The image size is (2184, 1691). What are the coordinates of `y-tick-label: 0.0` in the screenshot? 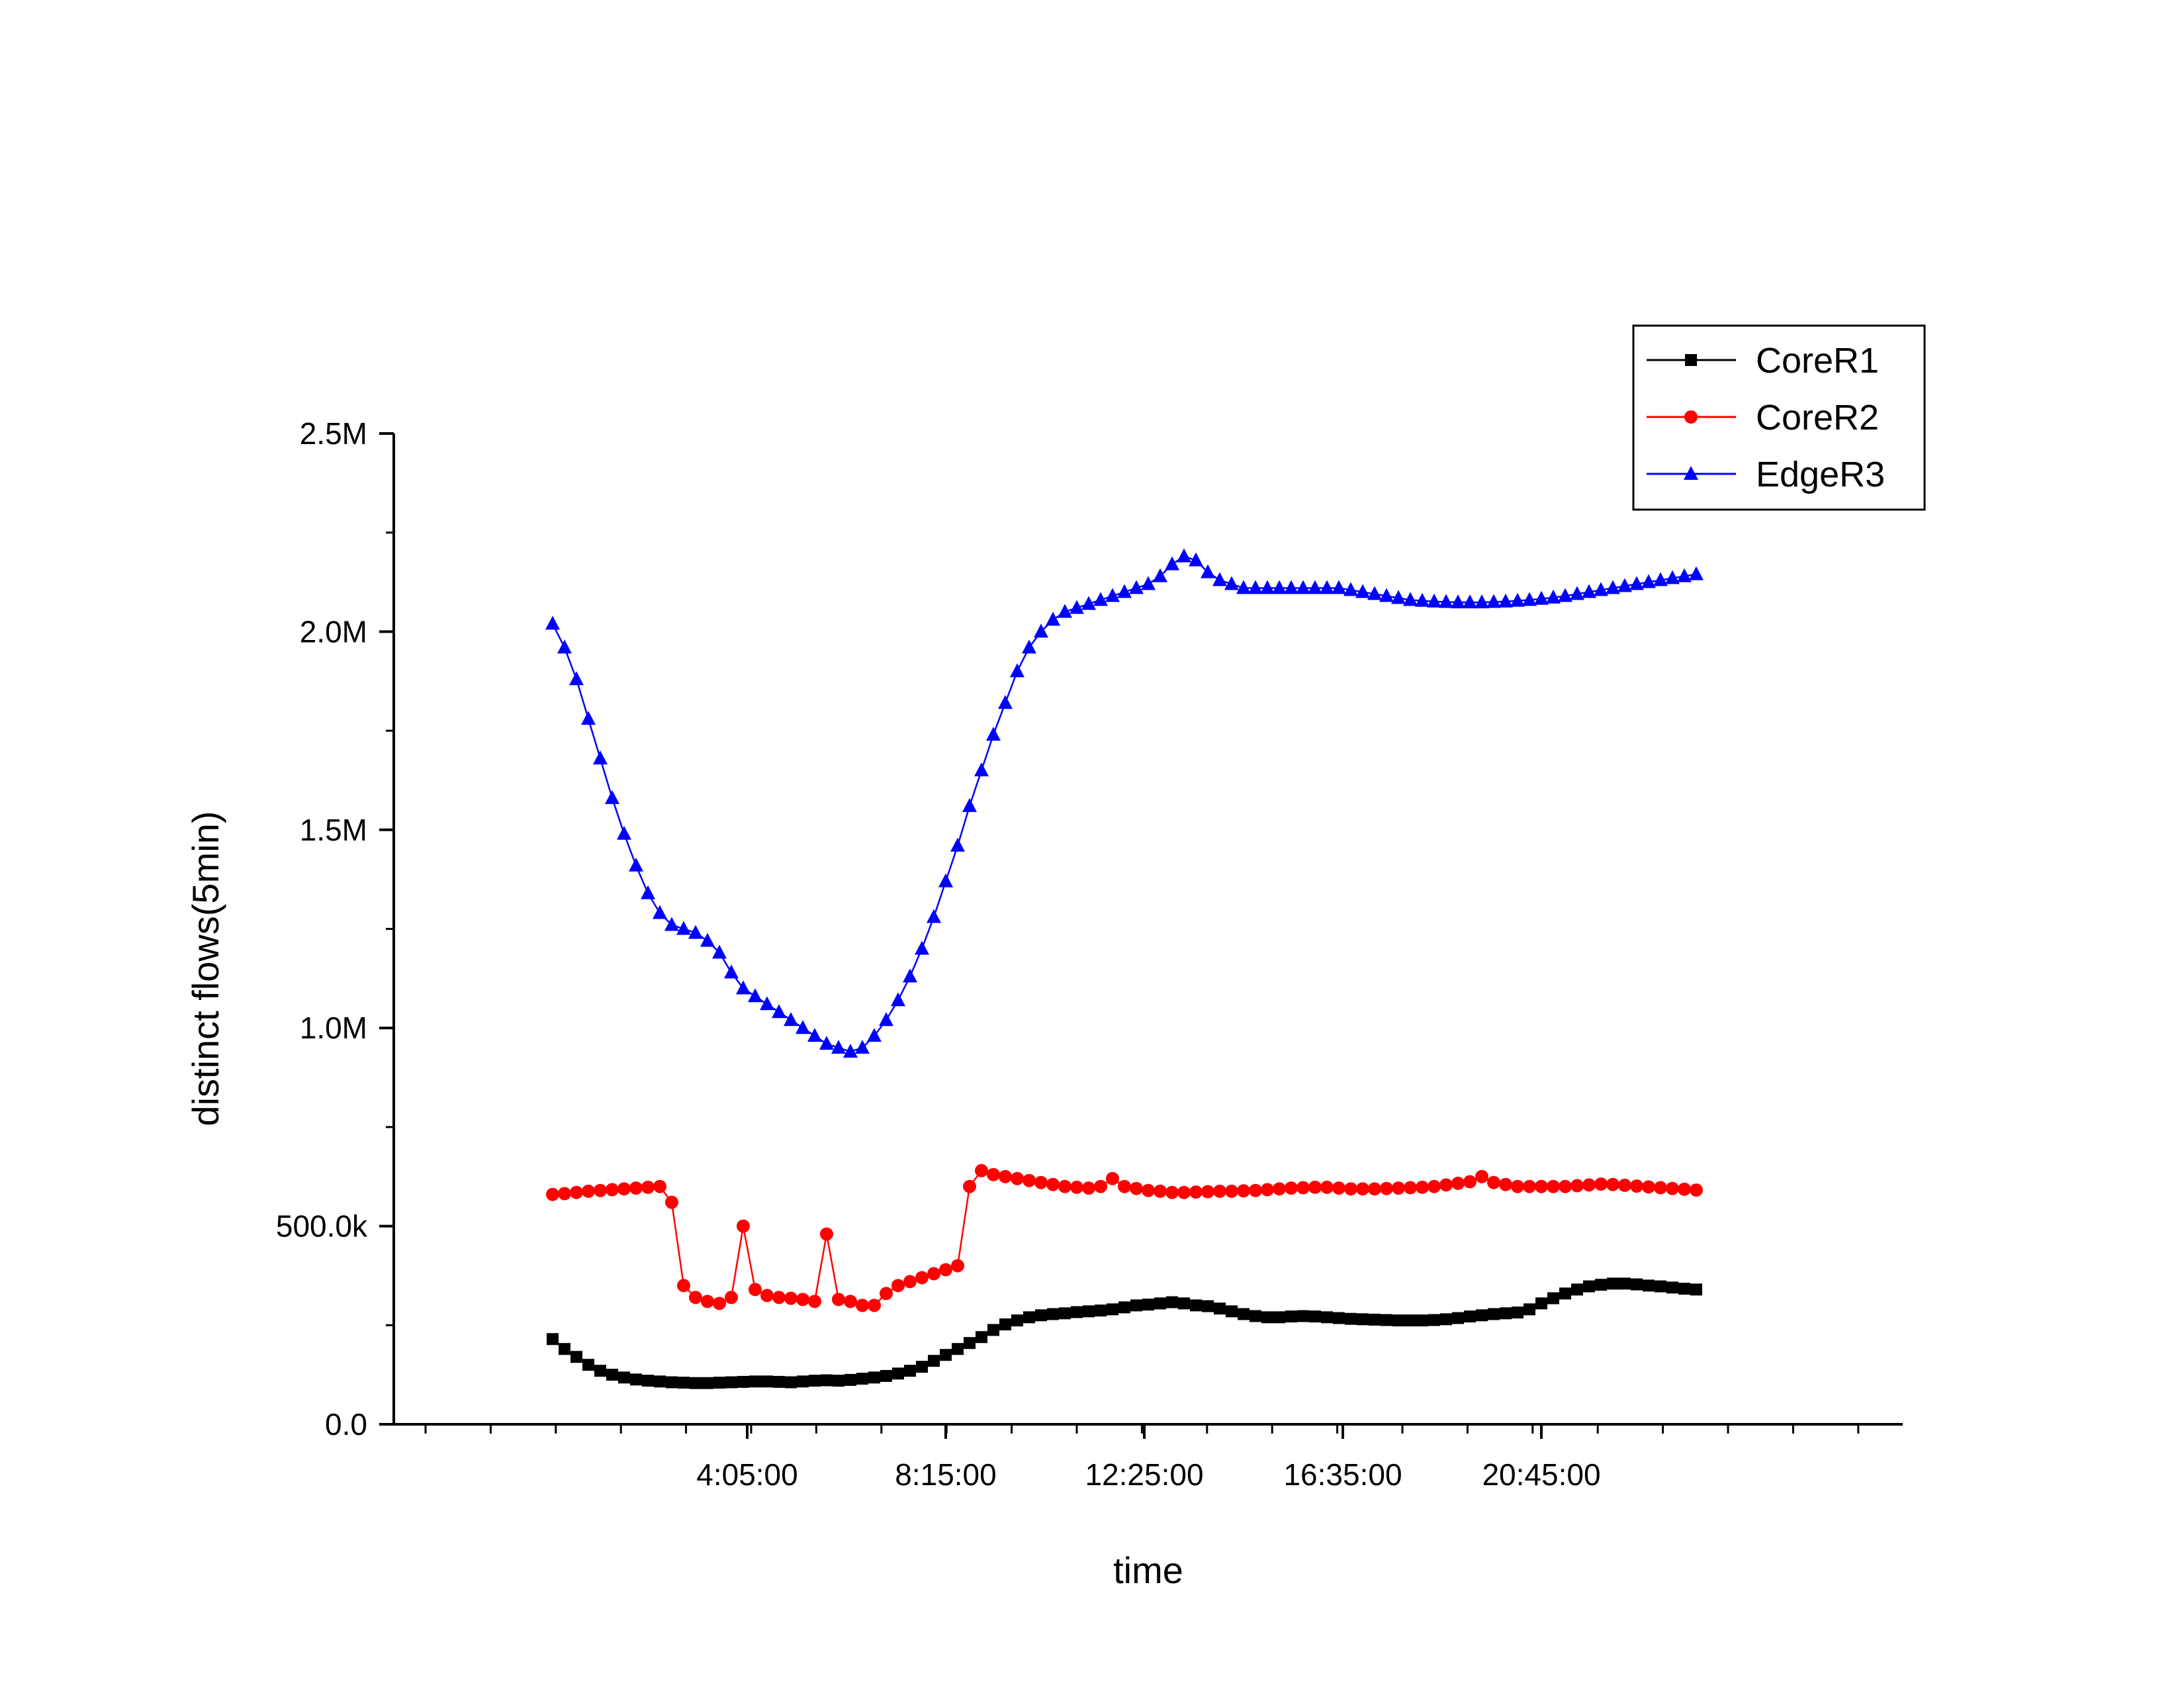 It's located at (346, 1424).